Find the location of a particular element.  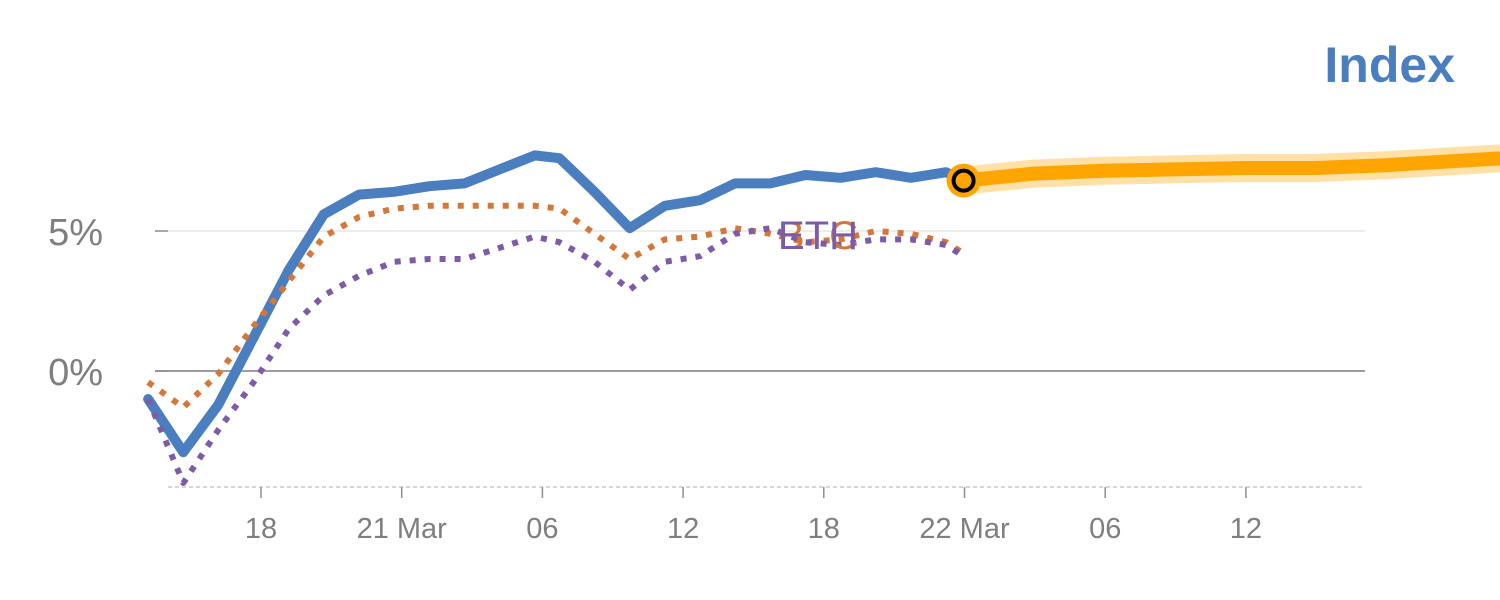

marker-layer is located at coordinates (963, 180).